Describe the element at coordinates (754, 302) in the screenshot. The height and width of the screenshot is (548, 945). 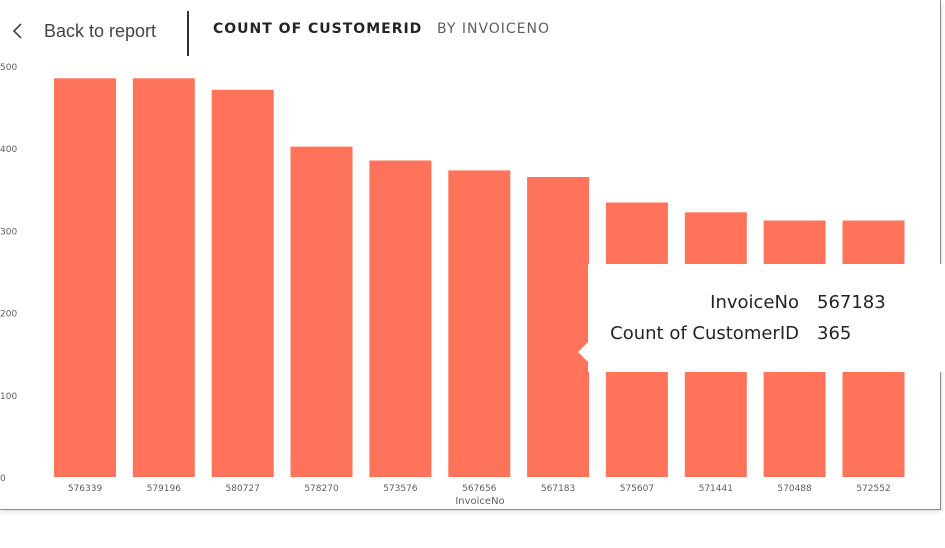
I see `tooltip-label: InvoiceNo` at that location.